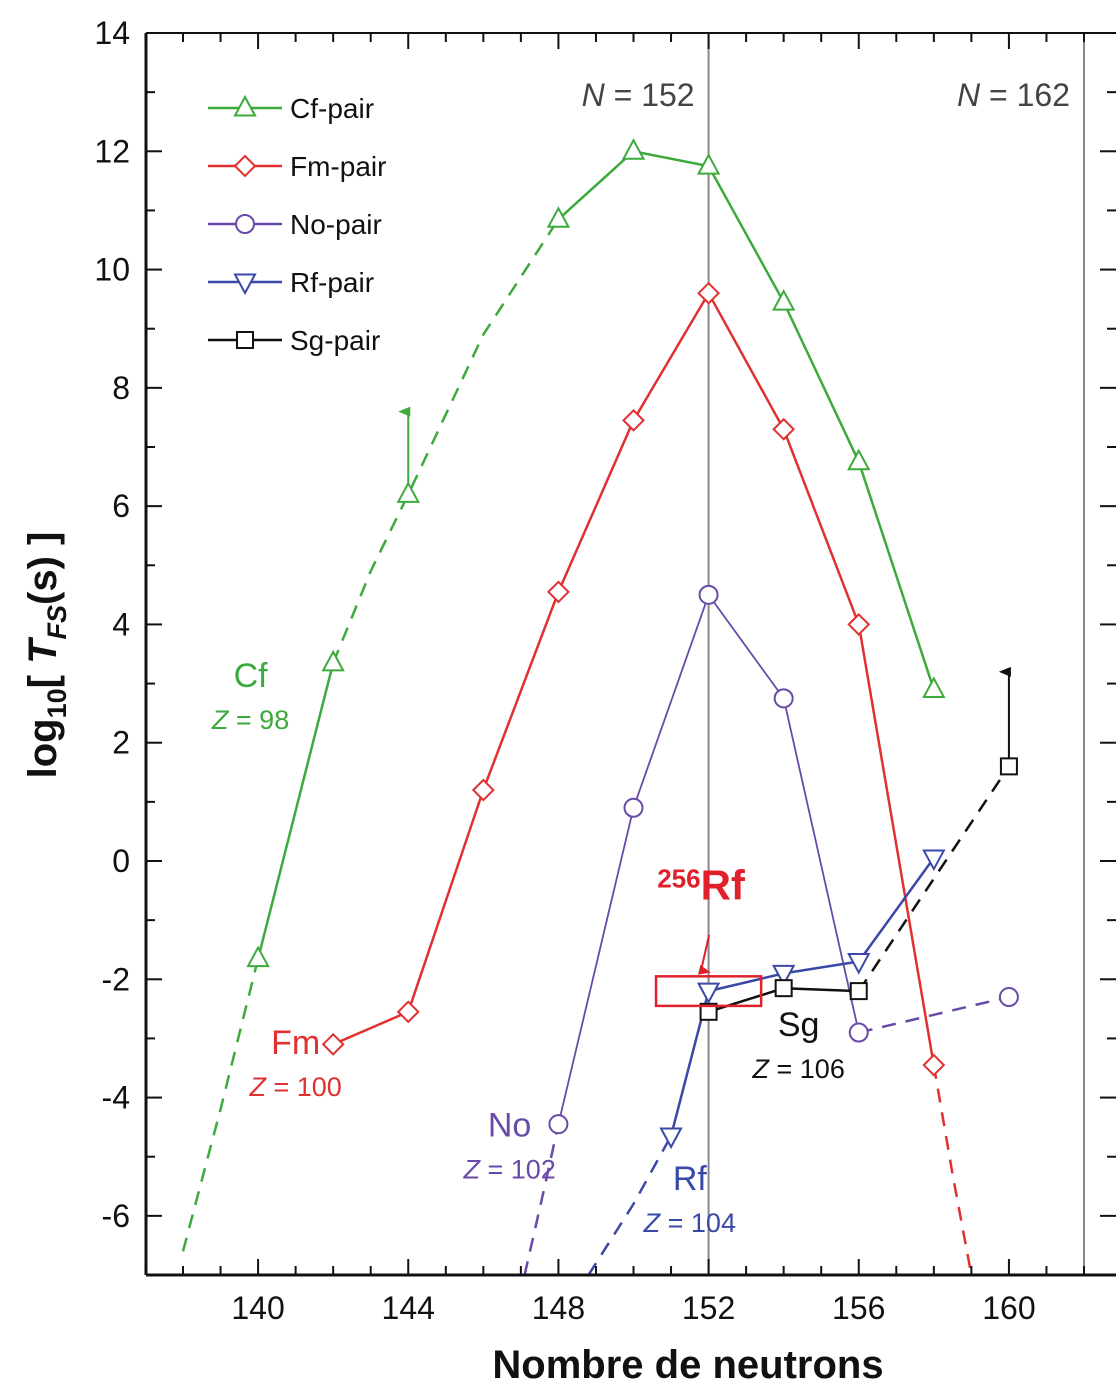 The image size is (1116, 1385). What do you see at coordinates (1008, 1308) in the screenshot?
I see `x-tick-label: 160` at bounding box center [1008, 1308].